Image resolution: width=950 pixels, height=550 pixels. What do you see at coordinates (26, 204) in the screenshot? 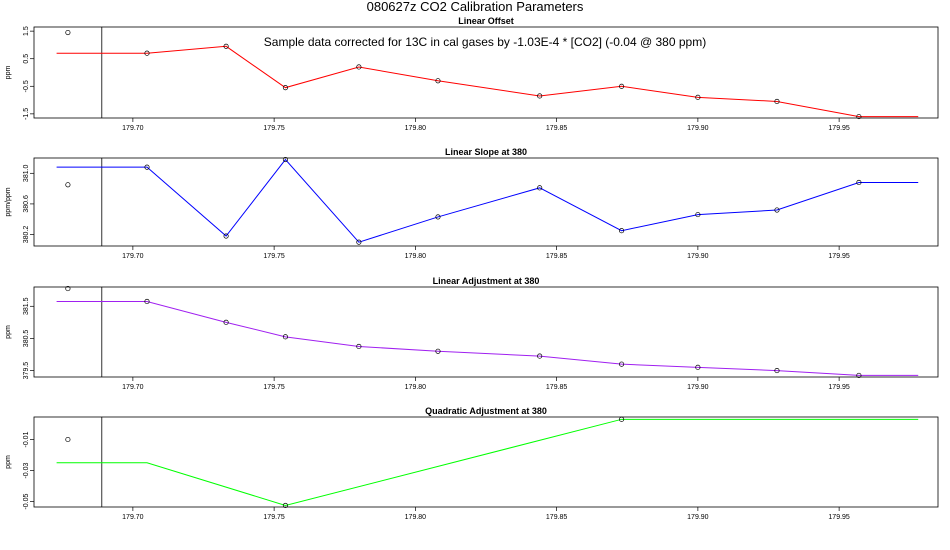
I see `y-tick-label: 380.6` at bounding box center [26, 204].